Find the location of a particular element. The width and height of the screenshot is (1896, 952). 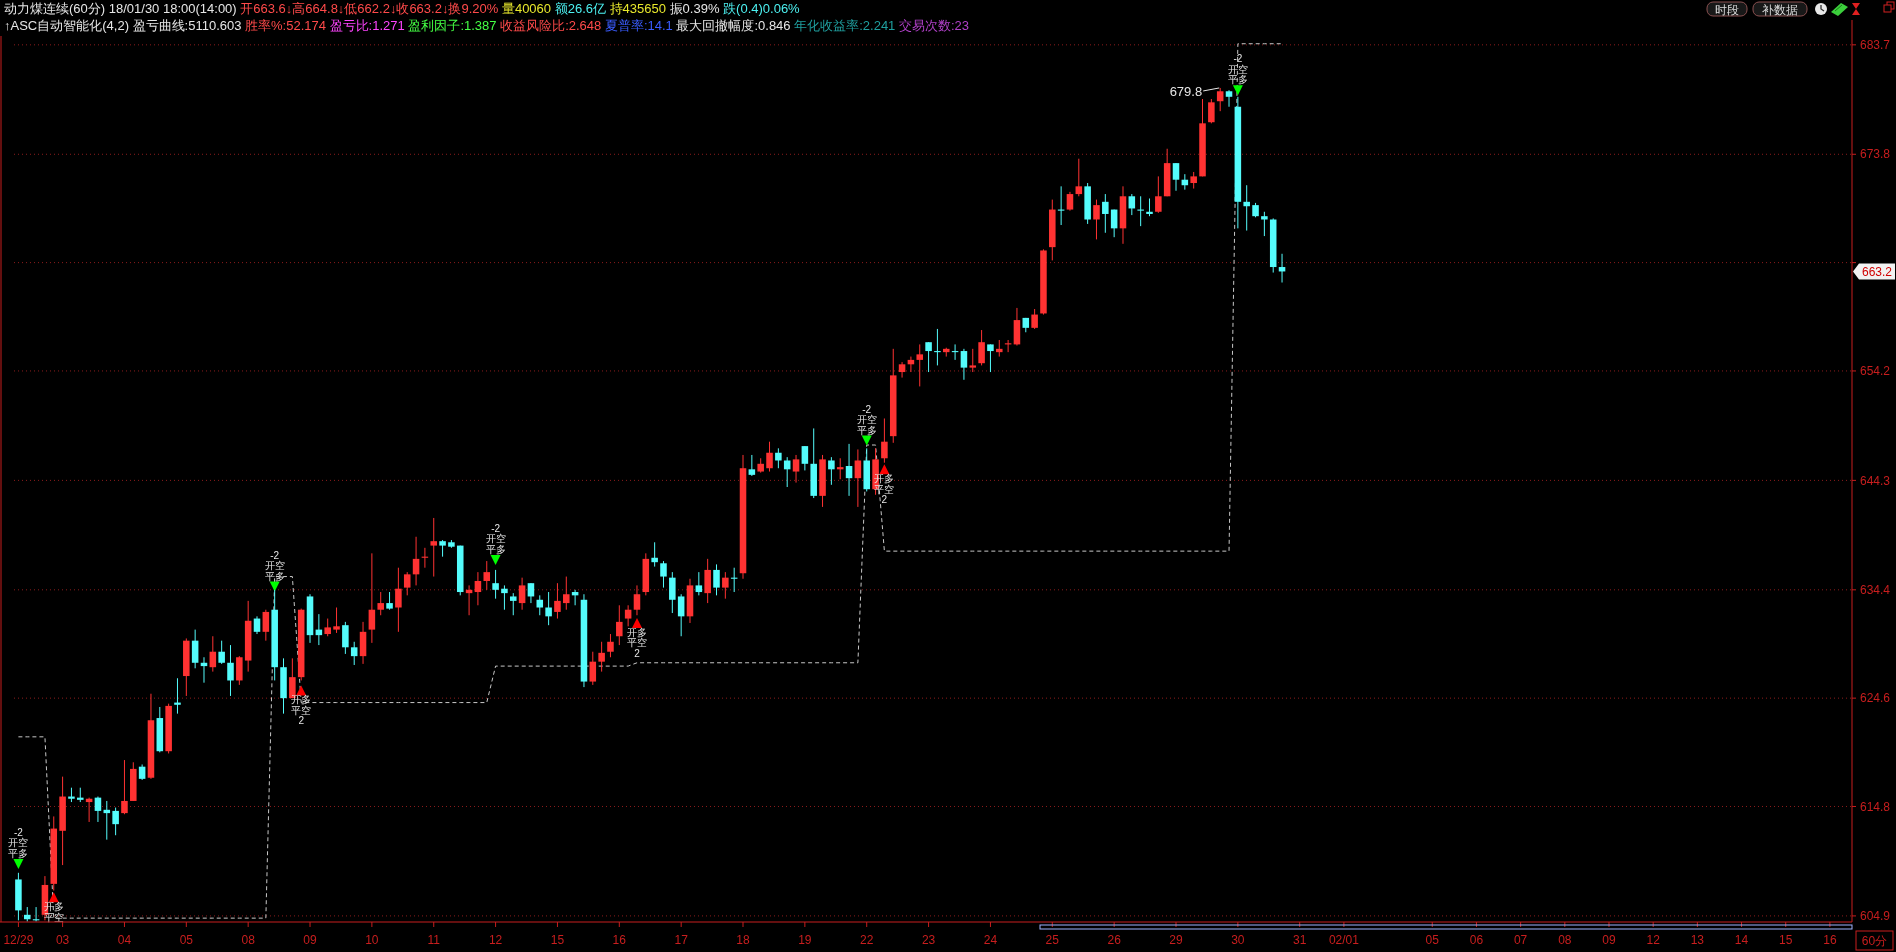

x-tick-label: 06 is located at coordinates (1476, 940).